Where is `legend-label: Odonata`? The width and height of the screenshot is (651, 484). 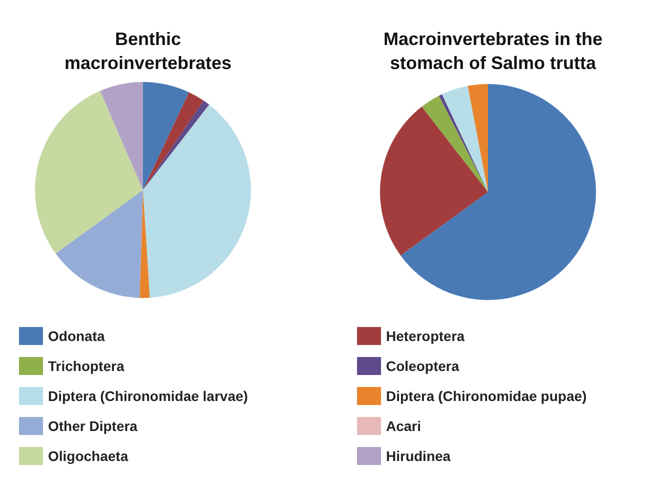
legend-label: Odonata is located at coordinates (76, 336).